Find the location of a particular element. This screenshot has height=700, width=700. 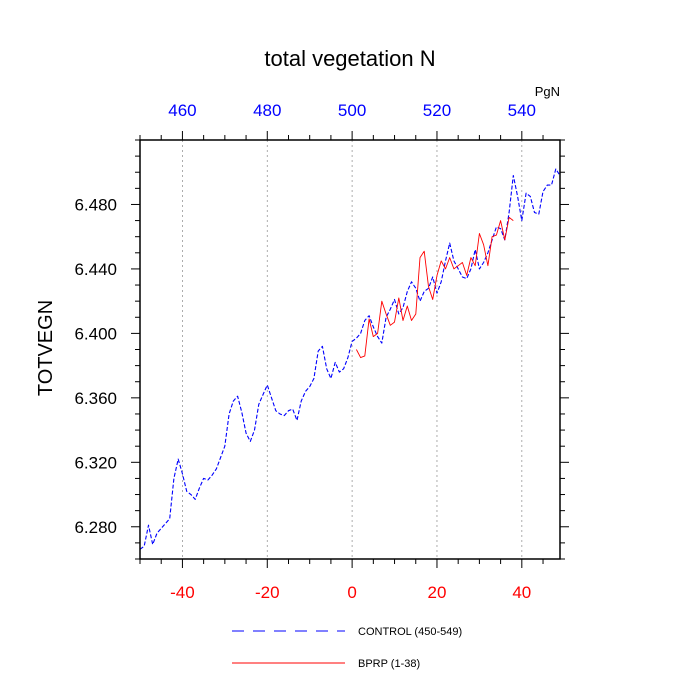

x-tick-label-top: 520 is located at coordinates (437, 110).